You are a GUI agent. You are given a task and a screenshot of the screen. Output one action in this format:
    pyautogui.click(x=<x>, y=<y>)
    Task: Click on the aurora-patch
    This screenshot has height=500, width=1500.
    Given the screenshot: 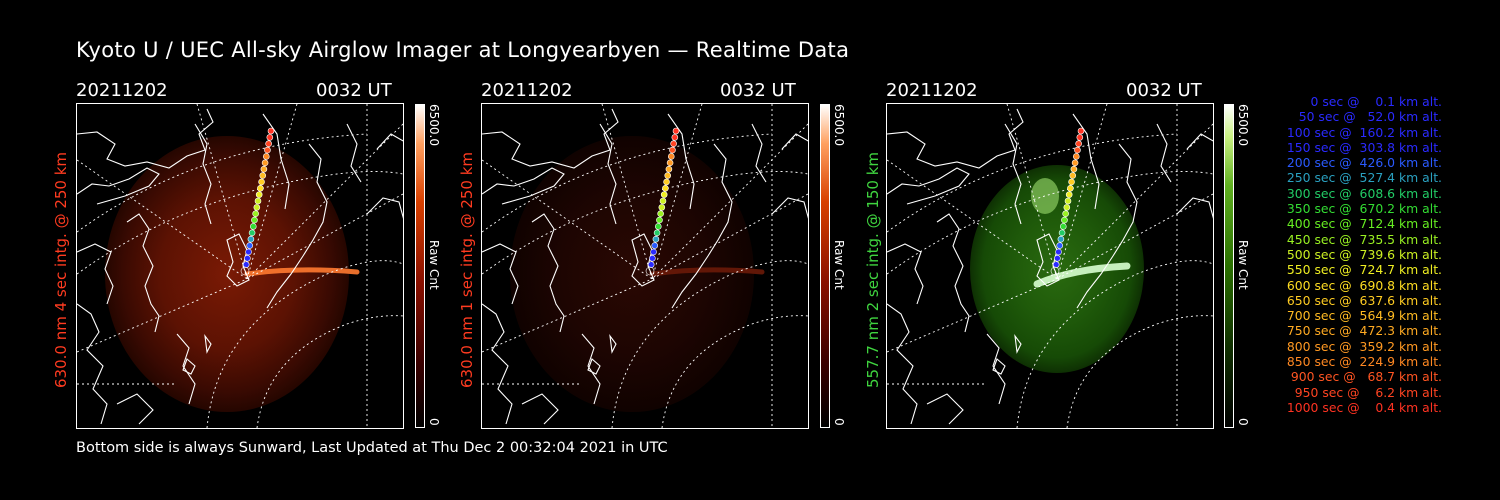 What is the action you would take?
    pyautogui.click(x=1045, y=196)
    